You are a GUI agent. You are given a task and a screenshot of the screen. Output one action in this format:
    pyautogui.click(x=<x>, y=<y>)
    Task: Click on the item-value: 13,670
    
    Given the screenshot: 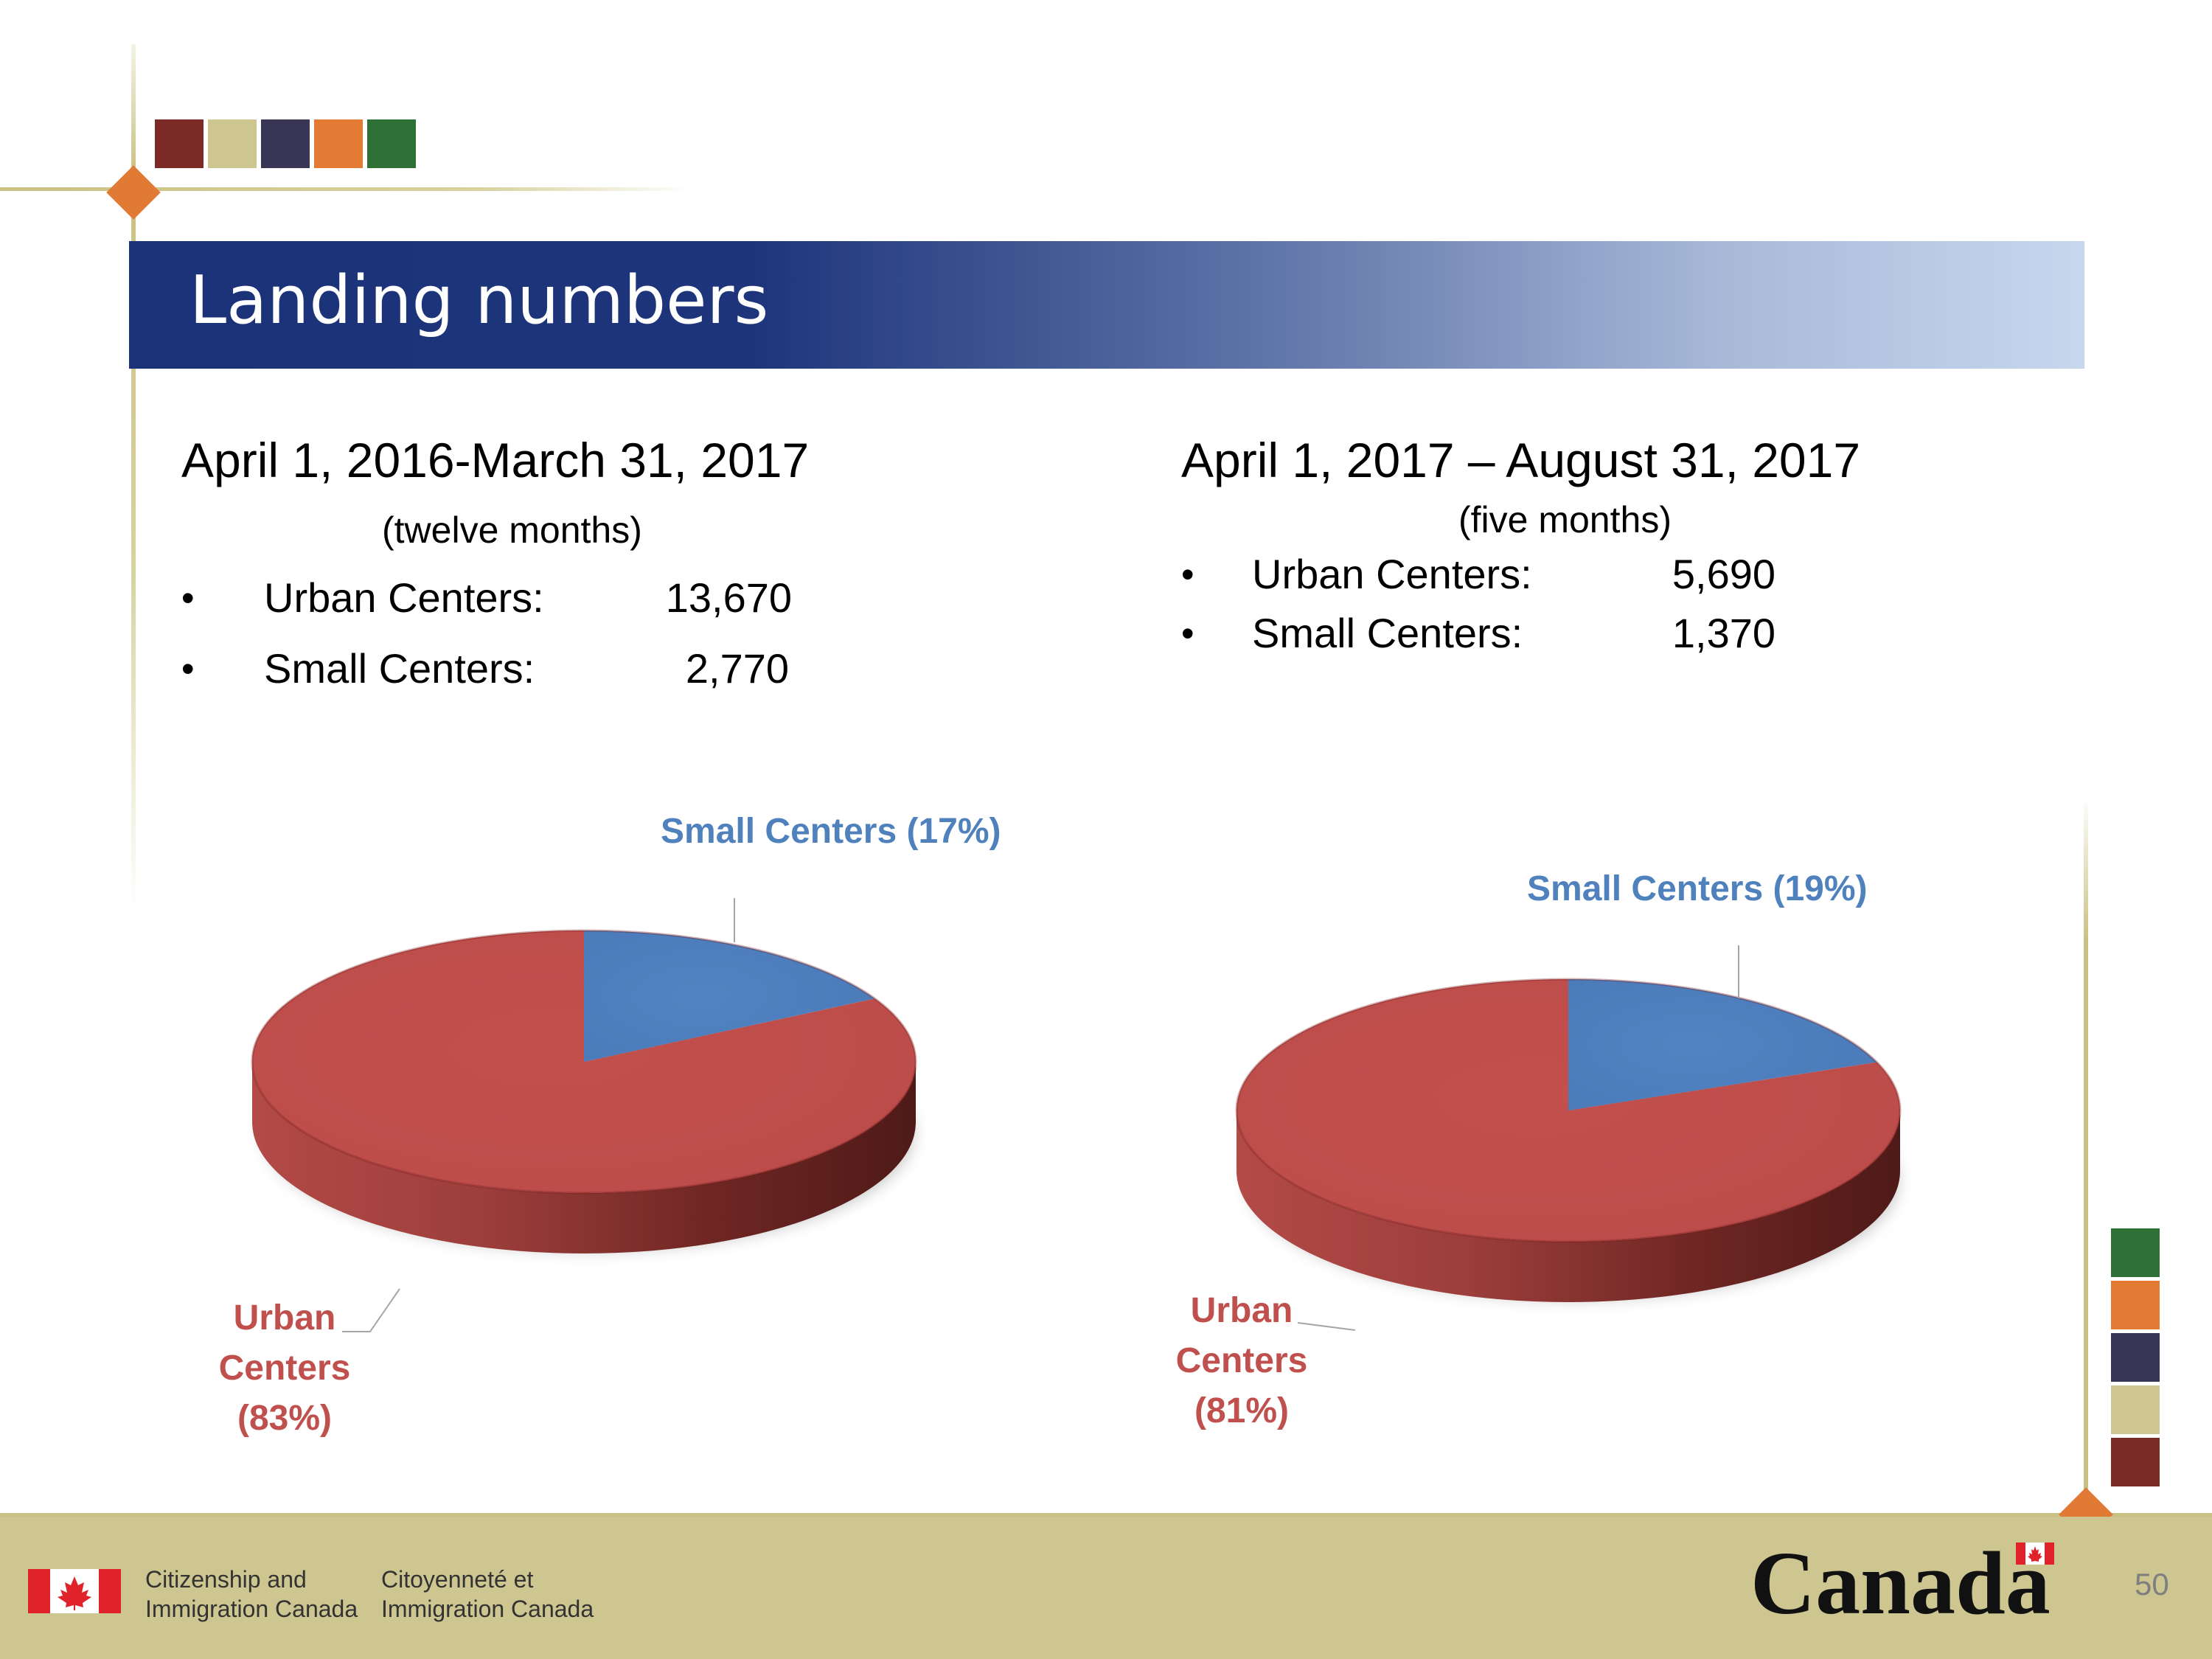 What is the action you would take?
    pyautogui.click(x=728, y=597)
    